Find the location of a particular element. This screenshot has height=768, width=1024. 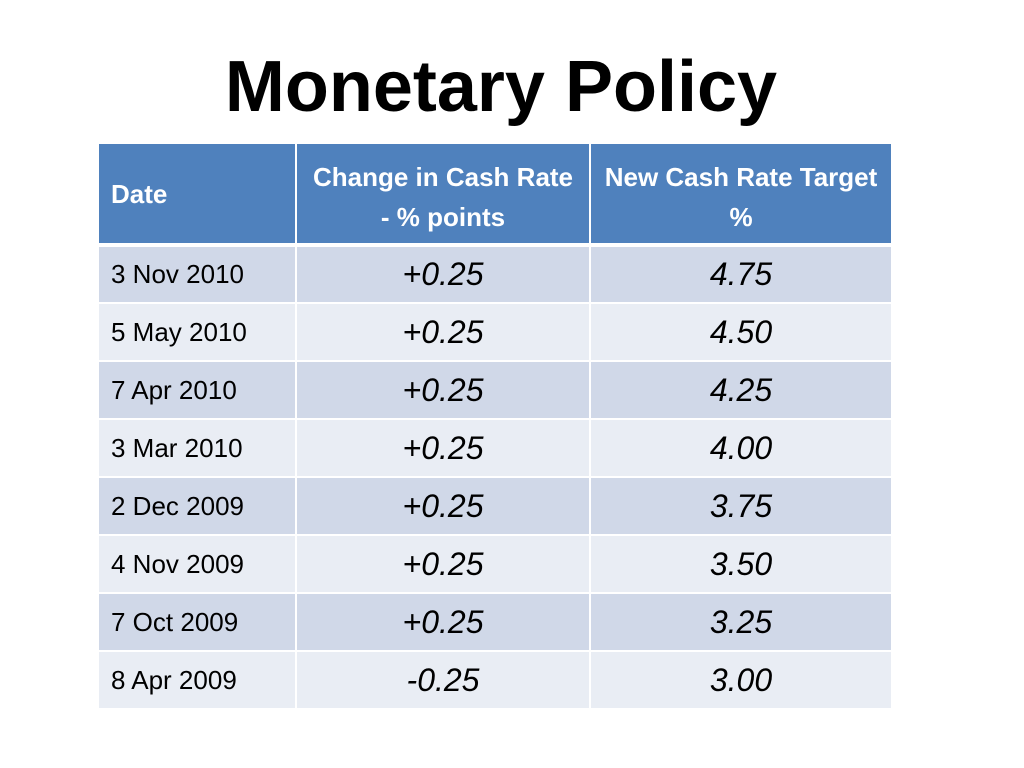

cell-date: 4 Nov 2009 is located at coordinates (197, 564).